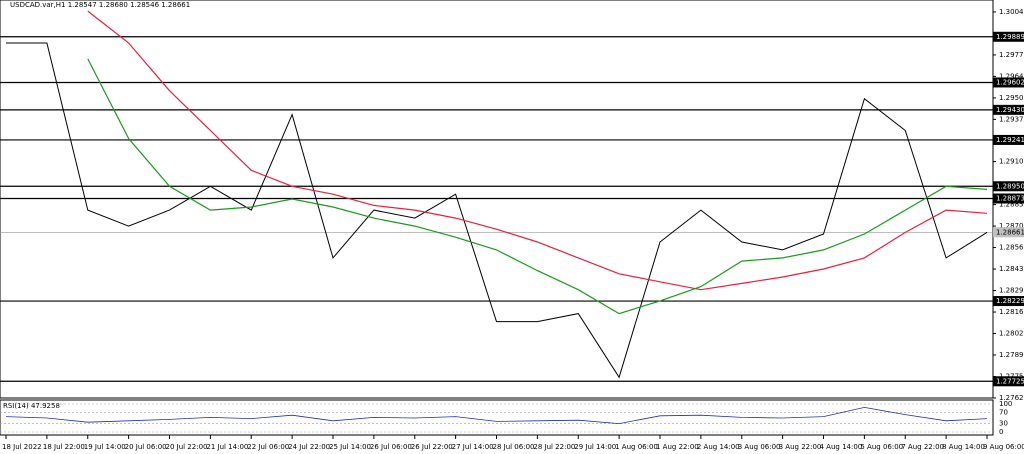  What do you see at coordinates (1003, 424) in the screenshot?
I see `rsi-tick-label: 30` at bounding box center [1003, 424].